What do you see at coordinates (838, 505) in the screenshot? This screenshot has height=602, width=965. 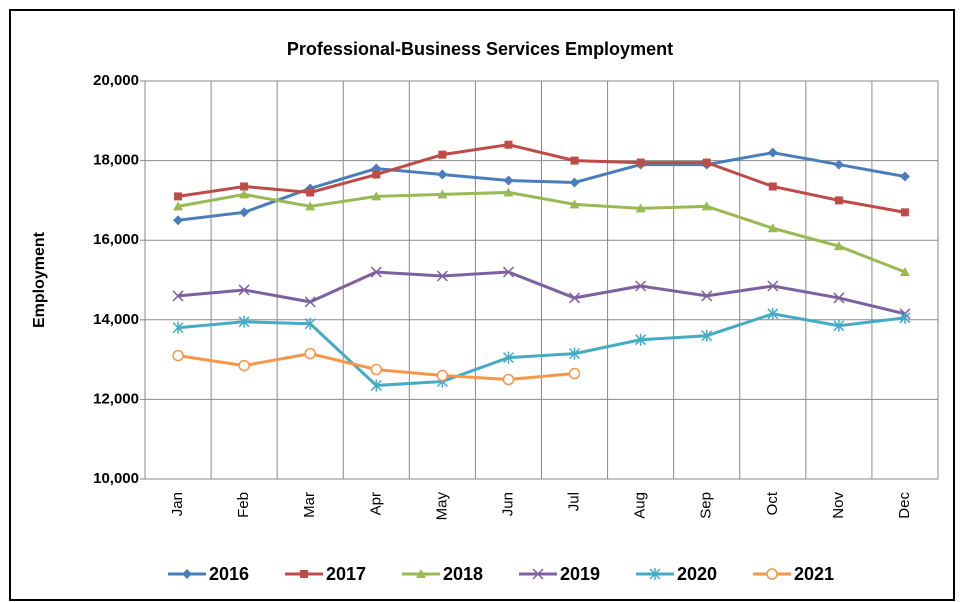 I see `x-tick-label: Nov` at bounding box center [838, 505].